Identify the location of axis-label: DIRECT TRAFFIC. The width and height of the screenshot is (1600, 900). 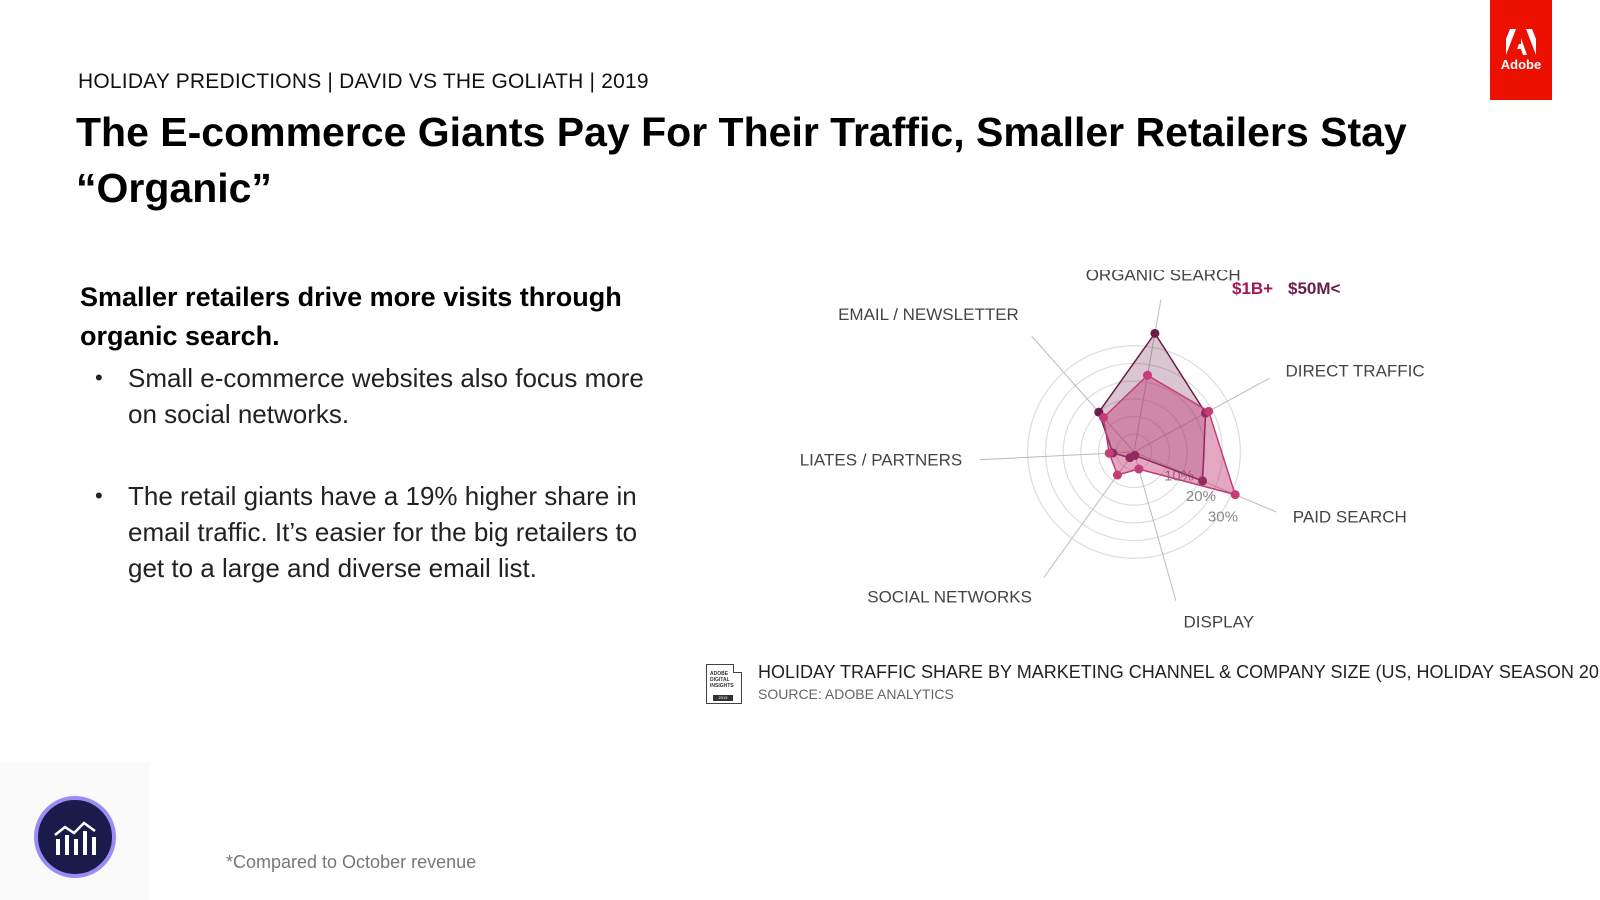
(1355, 371).